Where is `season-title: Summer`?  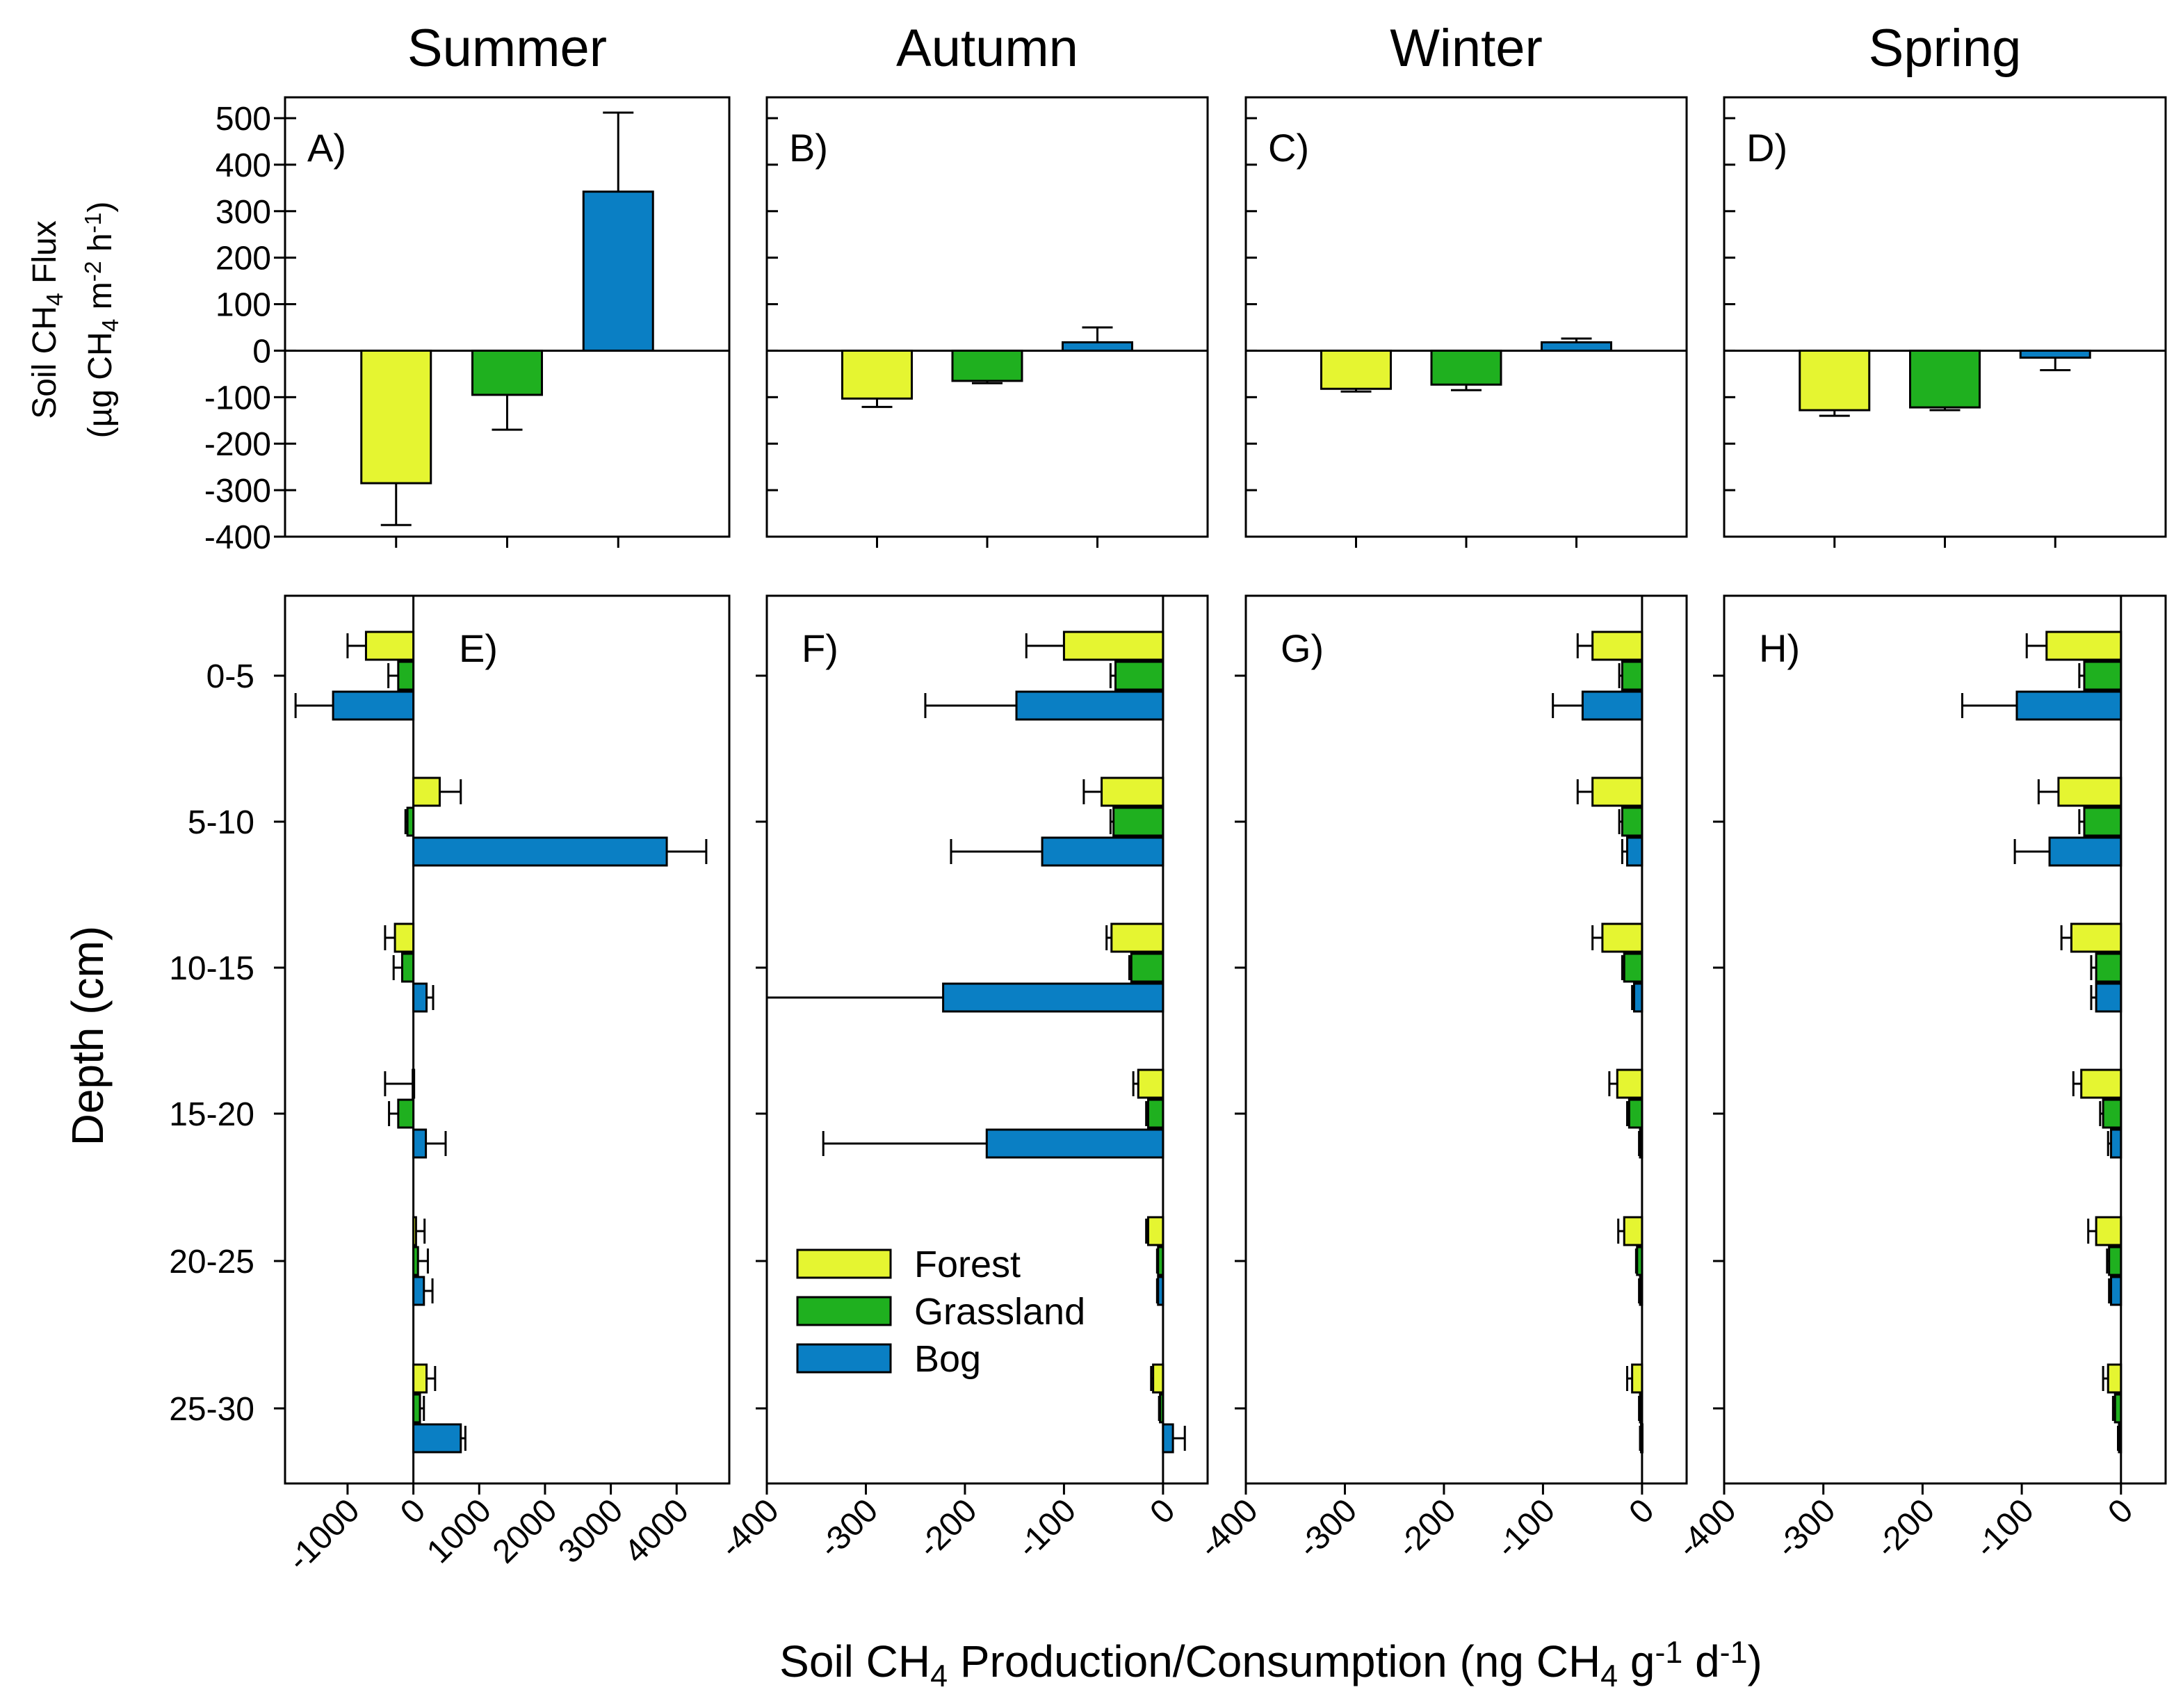 season-title: Summer is located at coordinates (507, 49).